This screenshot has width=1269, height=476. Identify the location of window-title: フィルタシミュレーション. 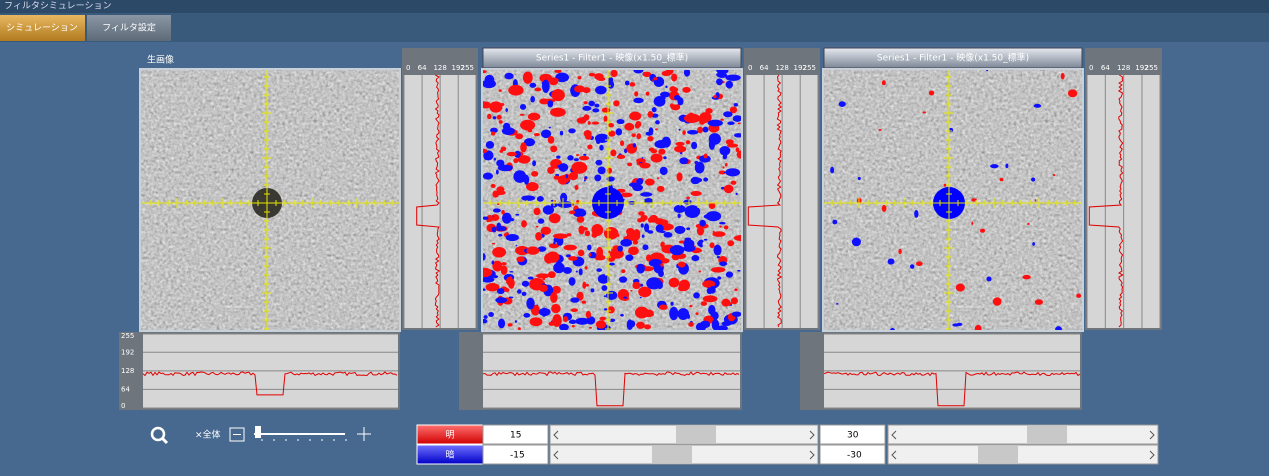
(57, 6).